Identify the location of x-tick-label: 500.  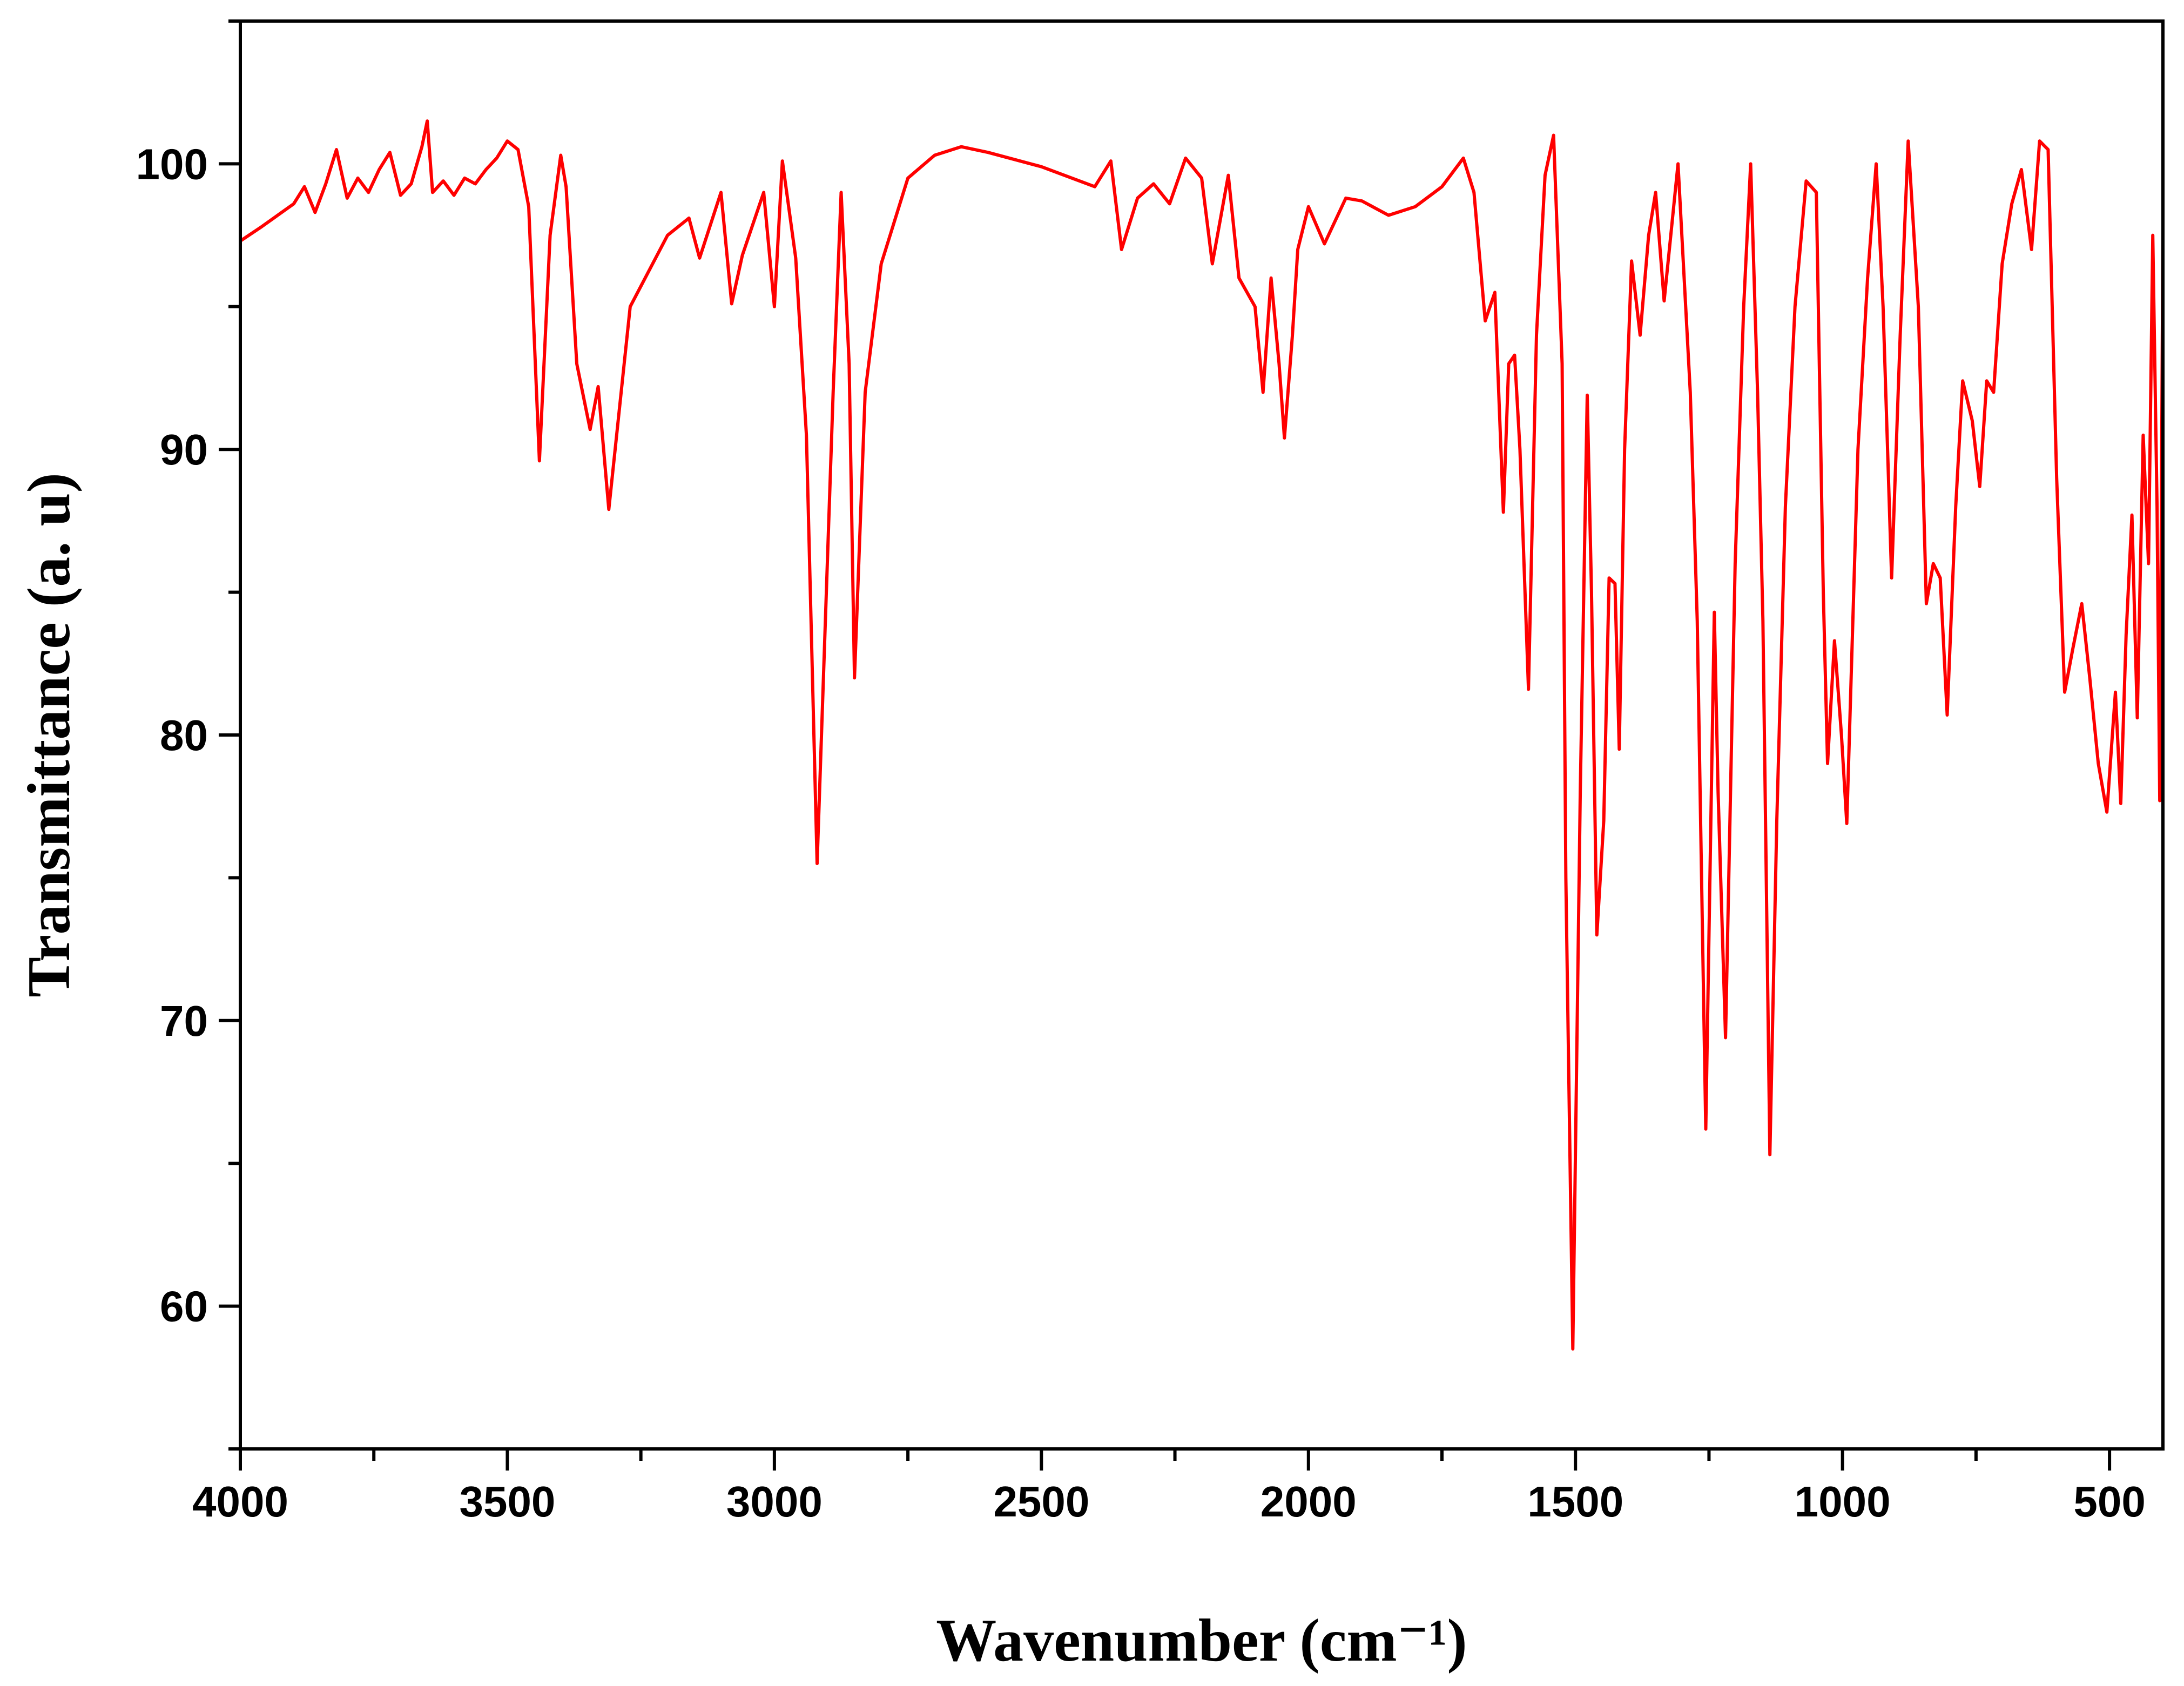
(2109, 1502).